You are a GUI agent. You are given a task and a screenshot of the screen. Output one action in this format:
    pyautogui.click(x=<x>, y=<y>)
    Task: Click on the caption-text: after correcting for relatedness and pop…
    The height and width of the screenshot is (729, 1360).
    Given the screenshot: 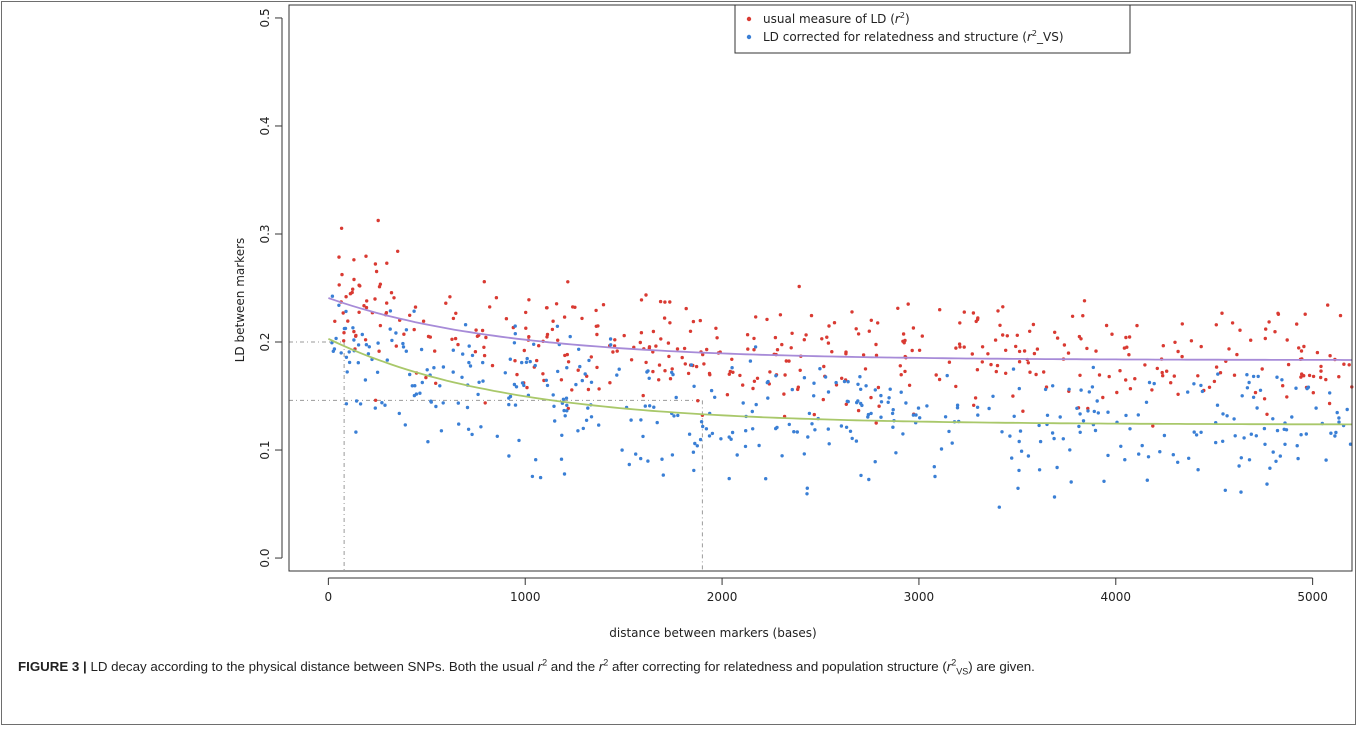 What is the action you would take?
    pyautogui.click(x=777, y=666)
    